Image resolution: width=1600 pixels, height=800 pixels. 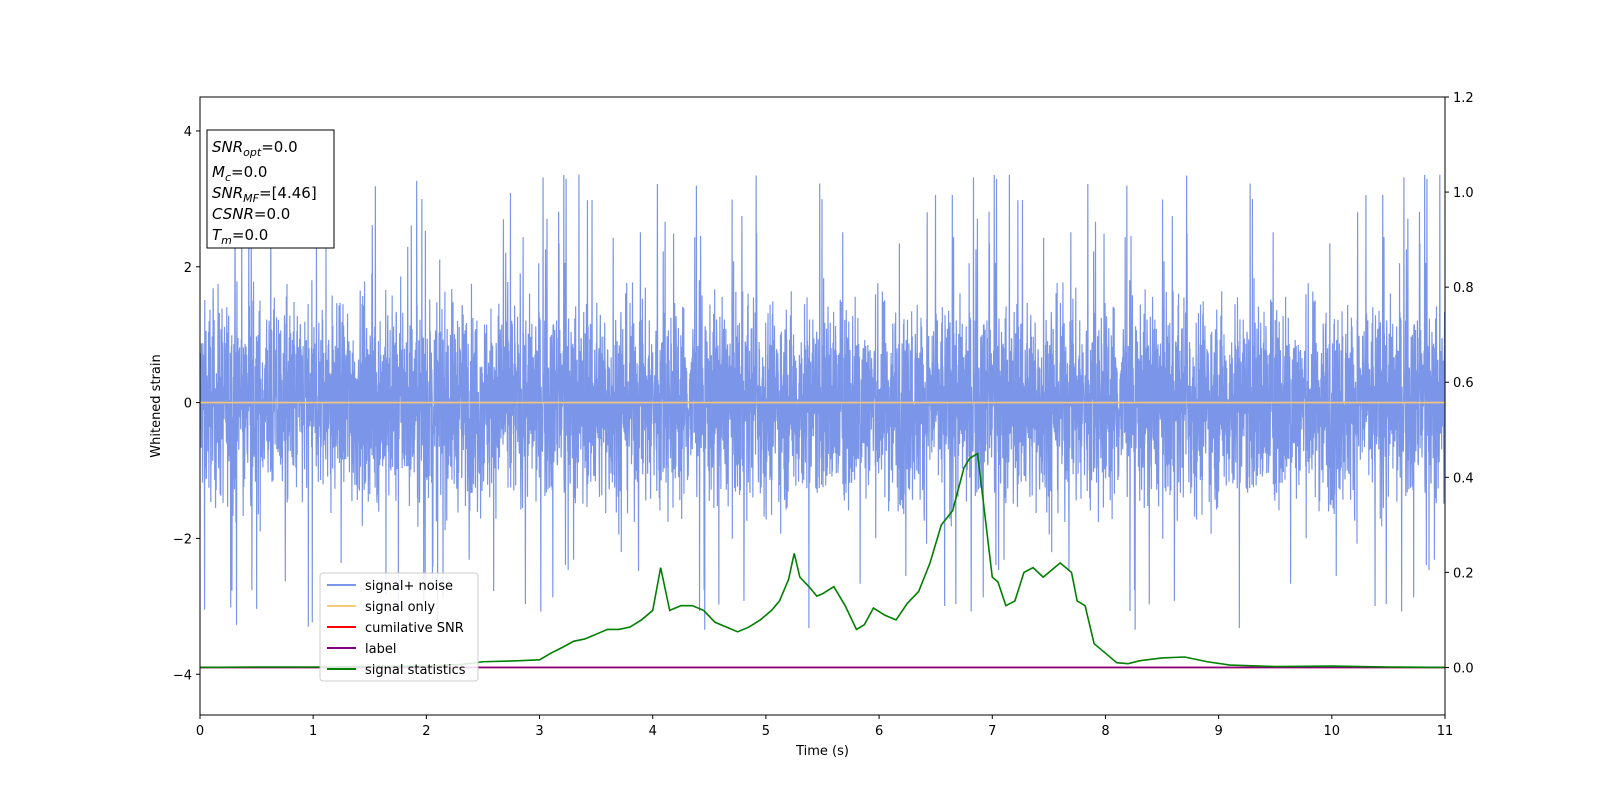 What do you see at coordinates (255, 148) in the screenshot?
I see `stats-line: SNRopt=0.0` at bounding box center [255, 148].